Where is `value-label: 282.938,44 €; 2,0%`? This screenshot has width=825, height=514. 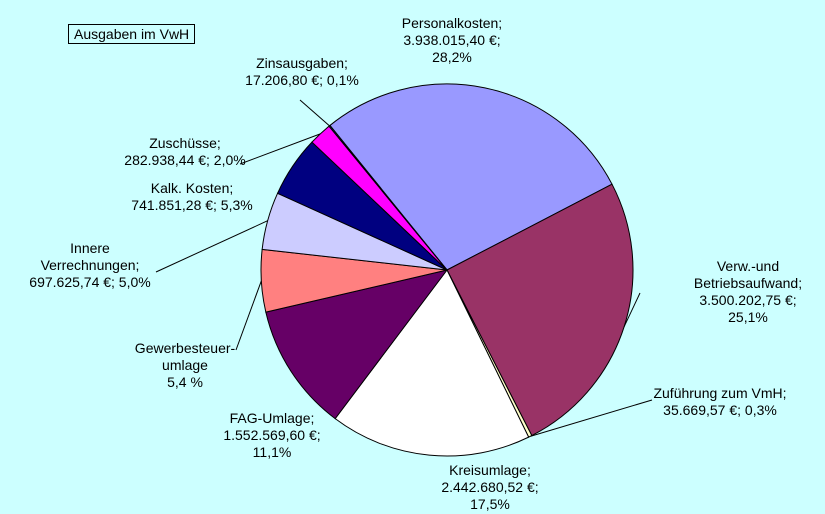
value-label: 282.938,44 €; 2,0% is located at coordinates (185, 160).